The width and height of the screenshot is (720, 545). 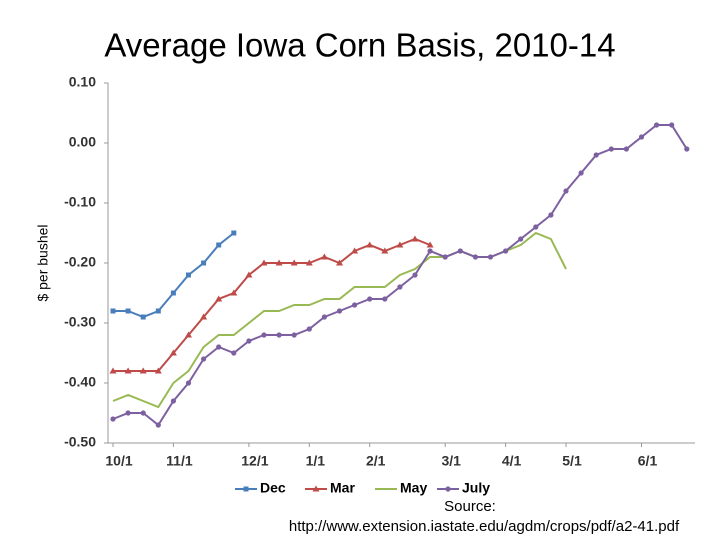 I want to click on y-tick-label: 0.10, so click(x=82, y=82).